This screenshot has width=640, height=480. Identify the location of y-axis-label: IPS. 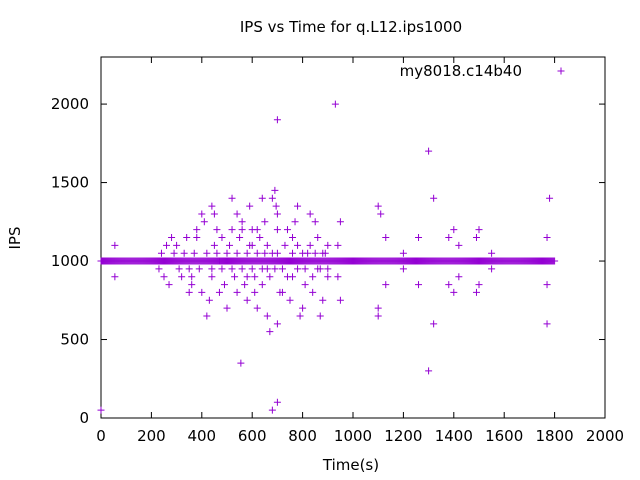
(15, 238).